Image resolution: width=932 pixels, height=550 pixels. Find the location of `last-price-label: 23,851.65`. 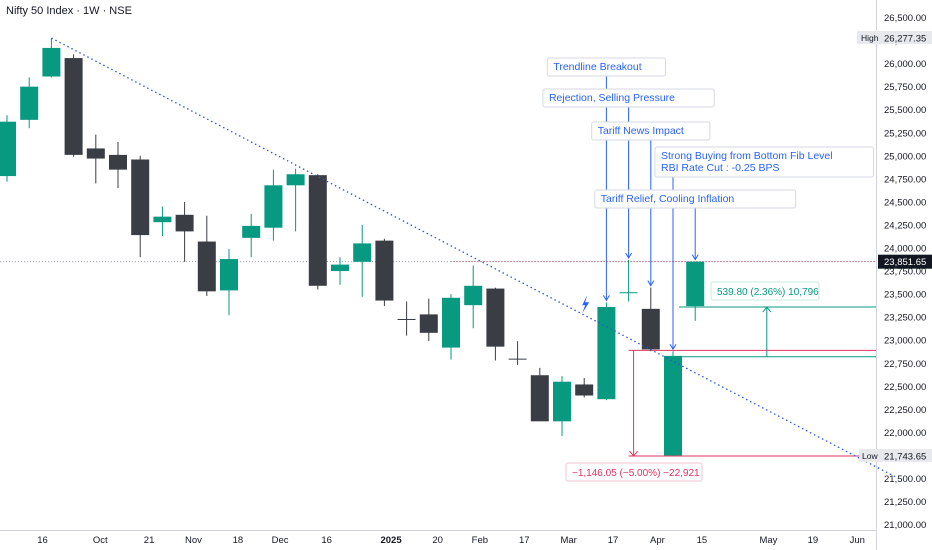

last-price-label: 23,851.65 is located at coordinates (905, 262).